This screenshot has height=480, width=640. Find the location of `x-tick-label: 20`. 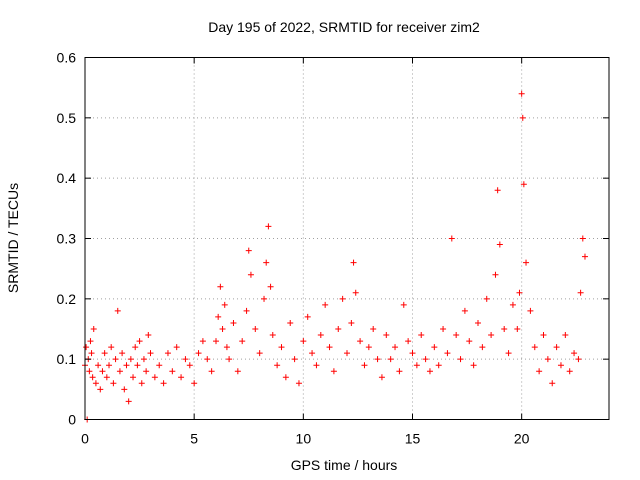

x-tick-label: 20 is located at coordinates (522, 439).